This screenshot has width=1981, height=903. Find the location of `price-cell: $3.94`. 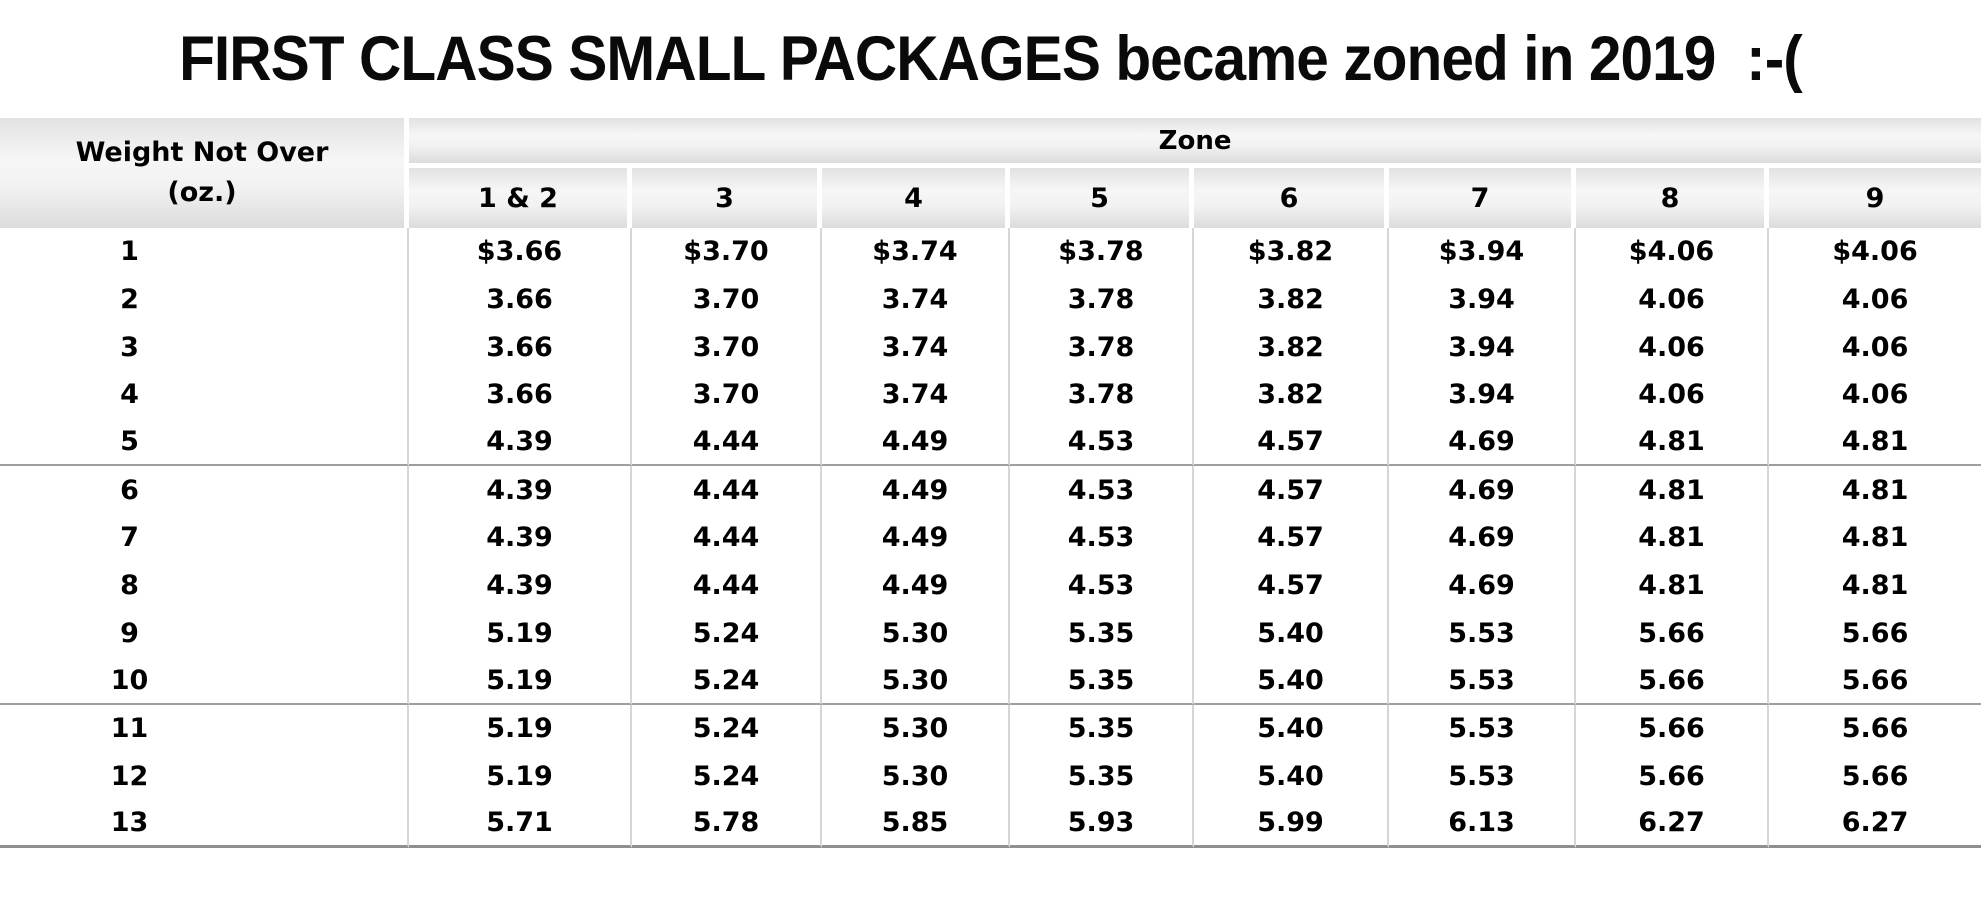

price-cell: $3.94 is located at coordinates (1482, 252).